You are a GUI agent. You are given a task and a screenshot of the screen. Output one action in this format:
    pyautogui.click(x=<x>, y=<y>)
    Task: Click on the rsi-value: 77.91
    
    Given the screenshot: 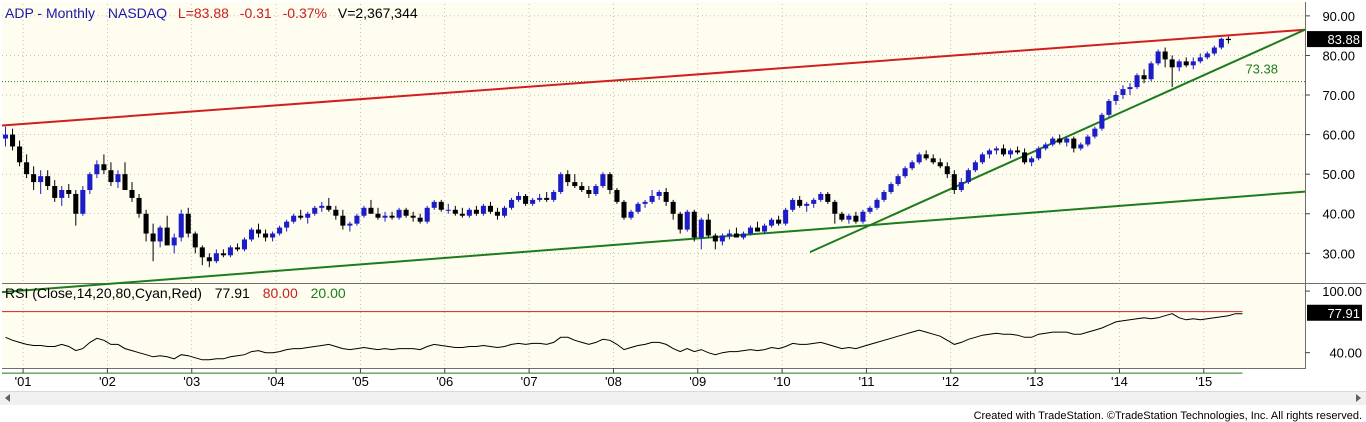 What is the action you would take?
    pyautogui.click(x=232, y=293)
    